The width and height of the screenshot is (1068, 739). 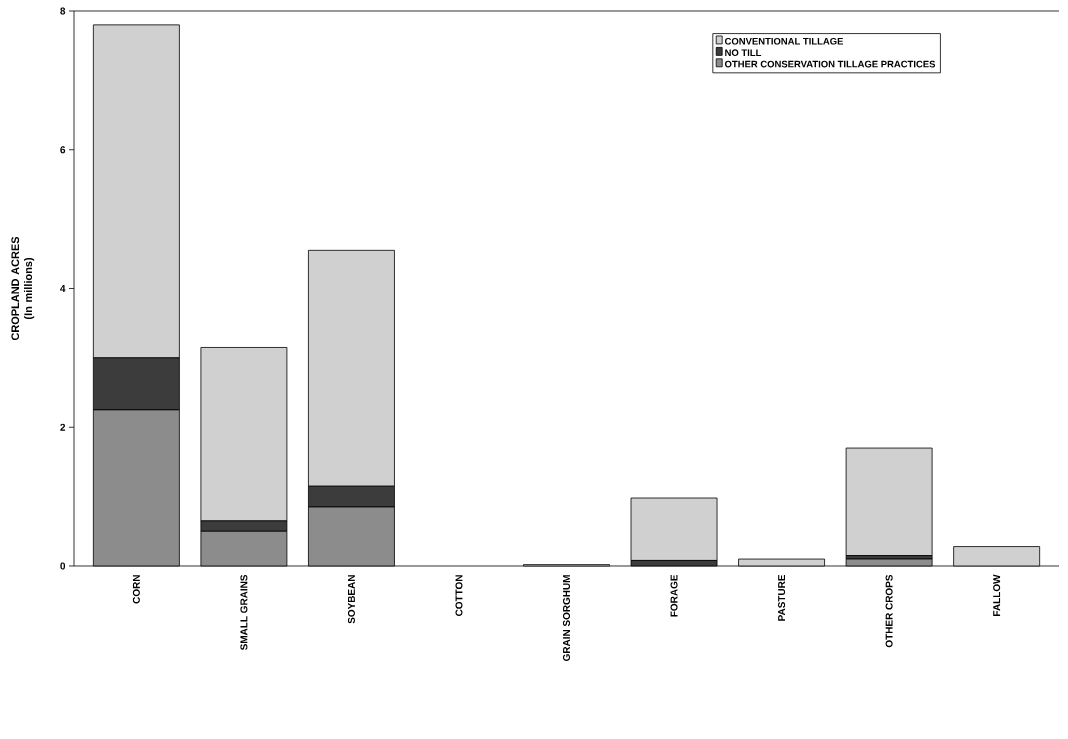 What do you see at coordinates (63, 150) in the screenshot?
I see `y-tick-label: 6` at bounding box center [63, 150].